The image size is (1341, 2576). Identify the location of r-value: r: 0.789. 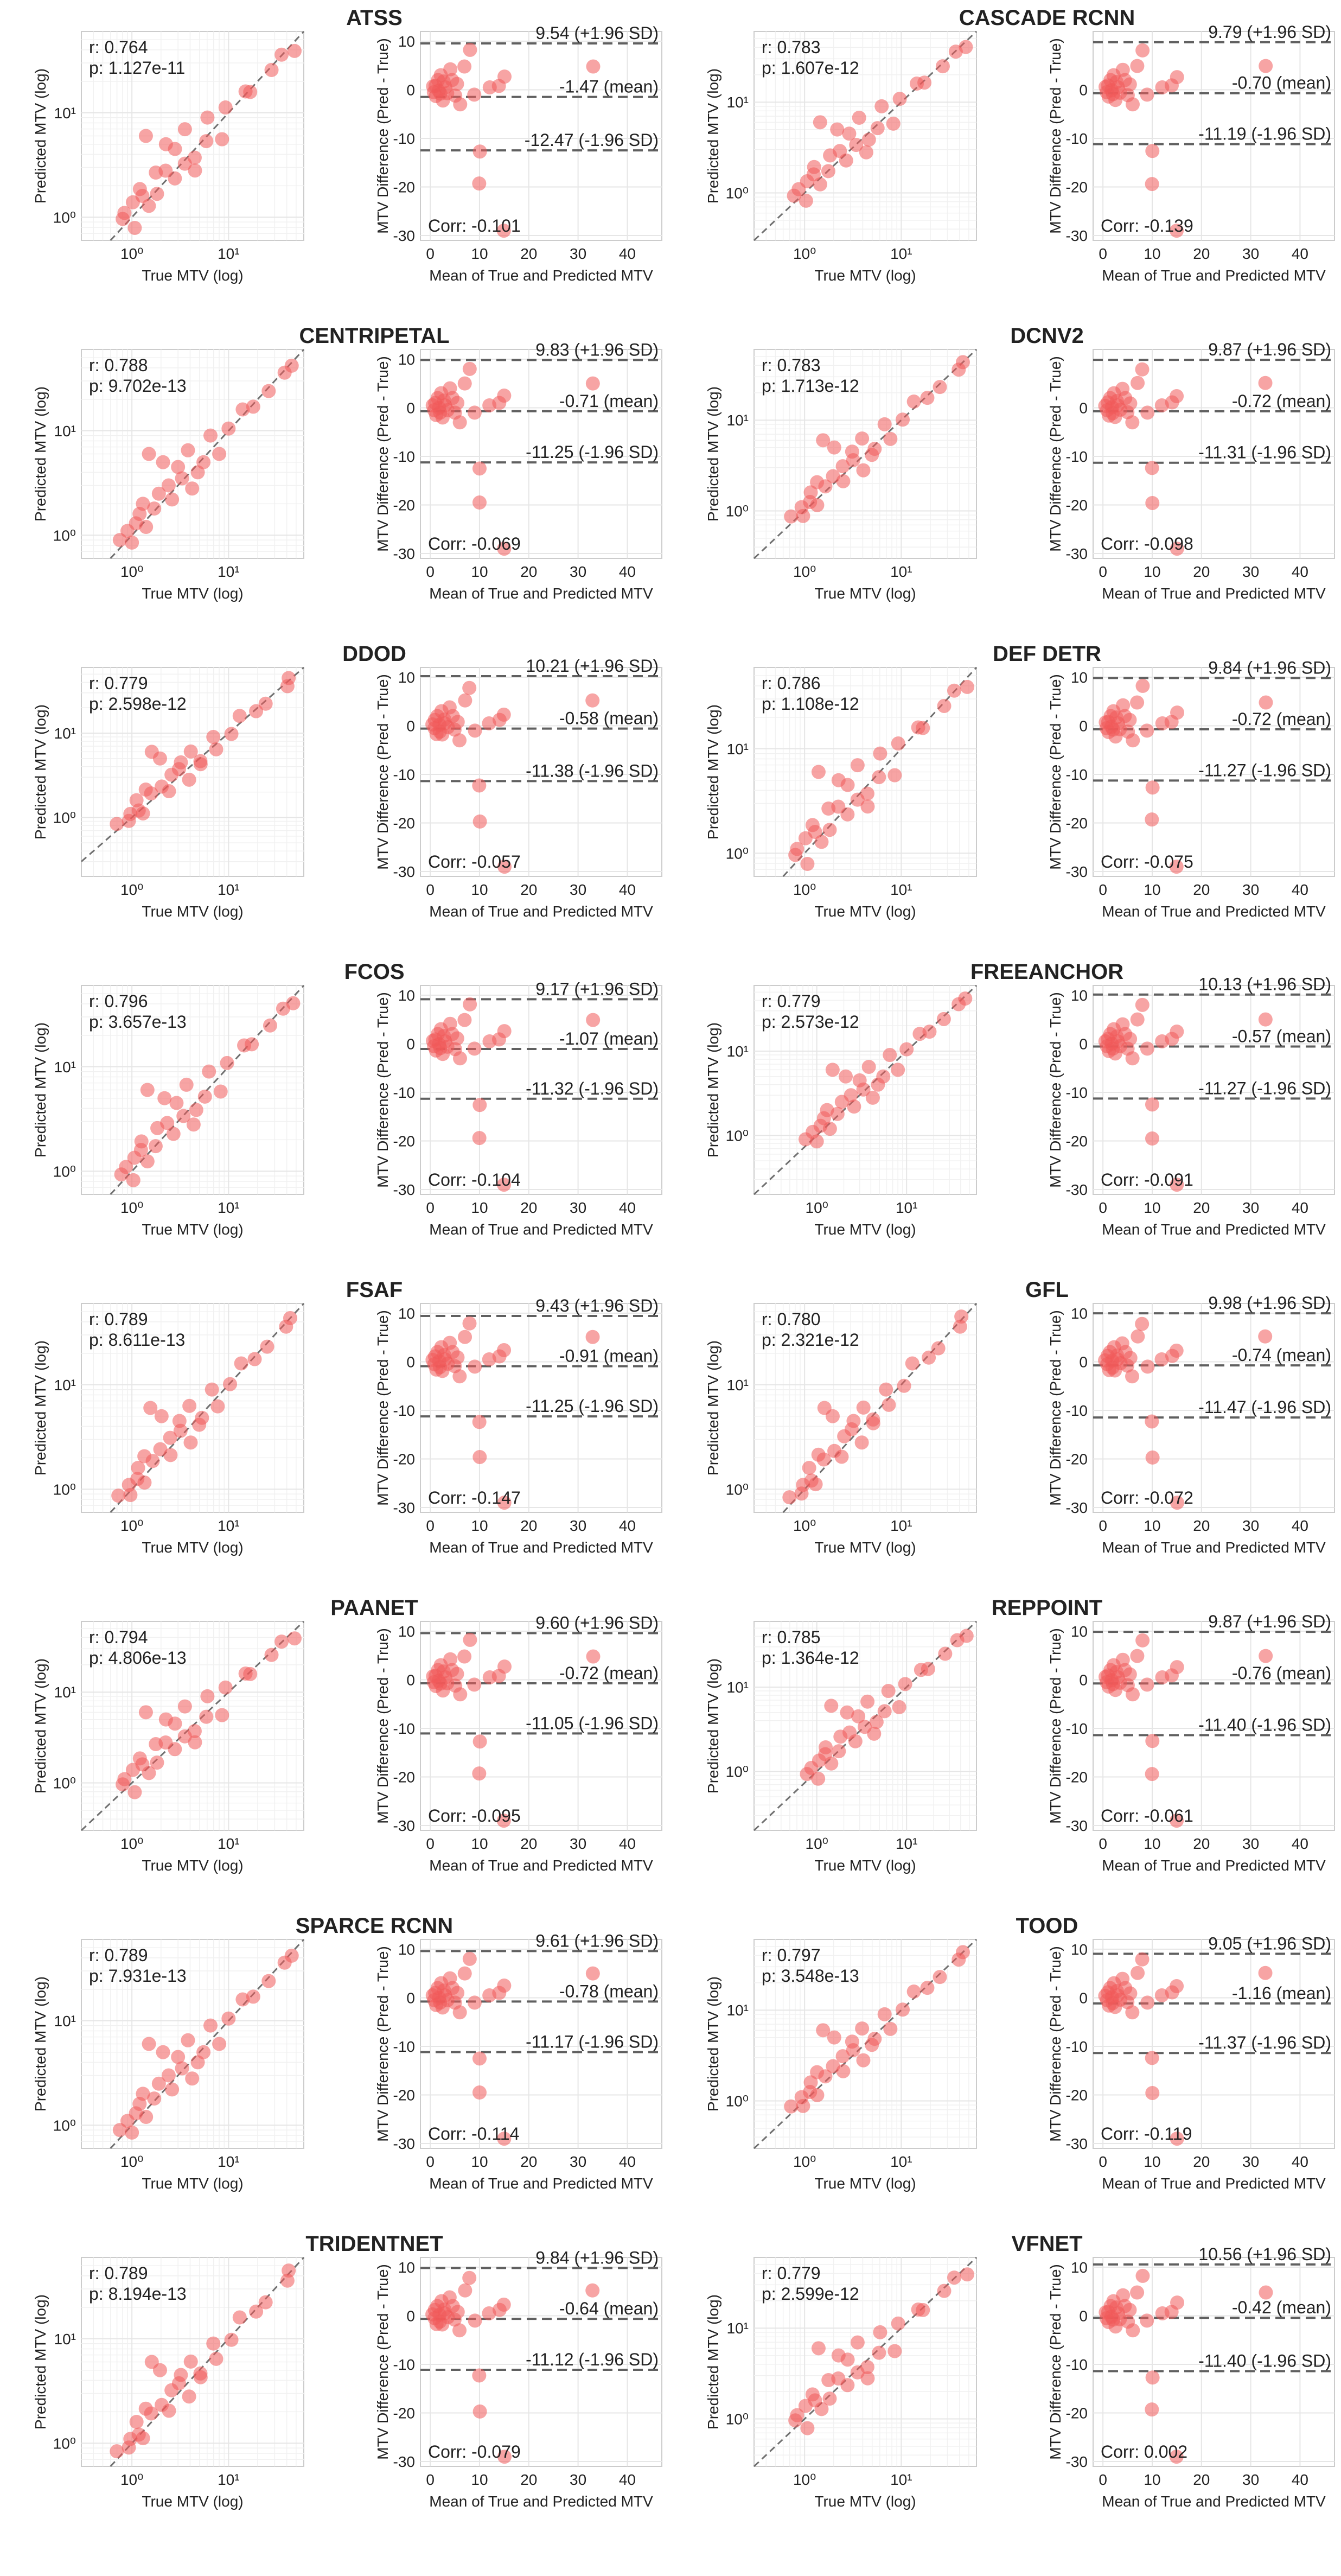
(119, 1319).